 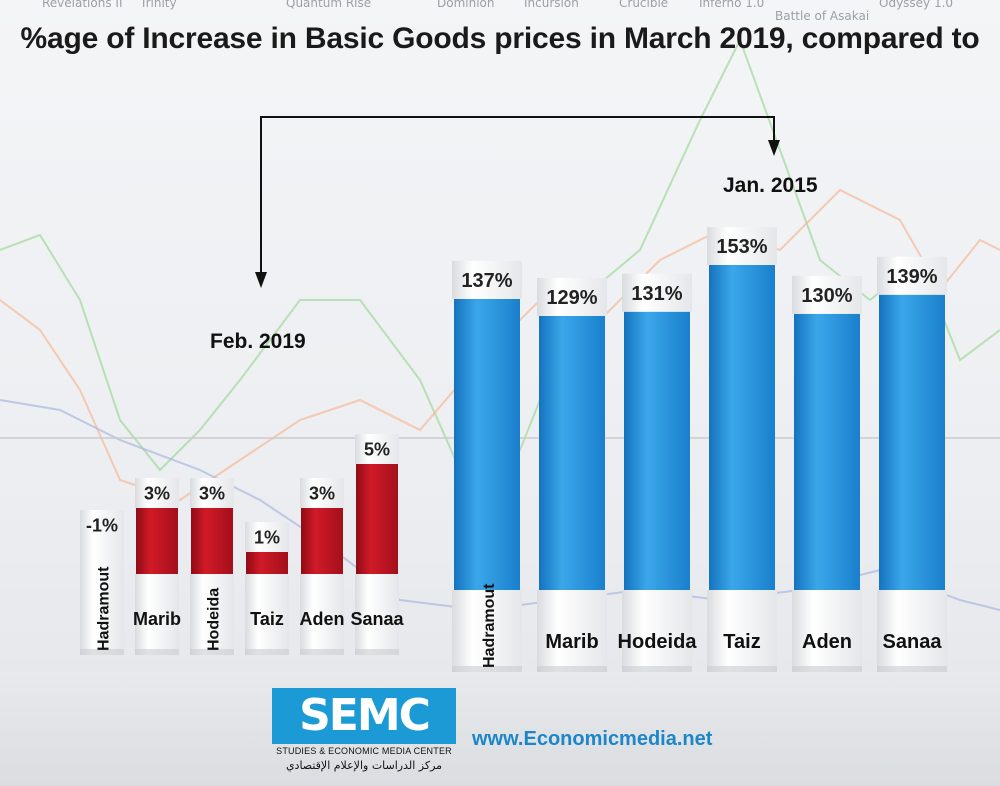 I want to click on value-label-taiz: 1%, so click(x=267, y=537).